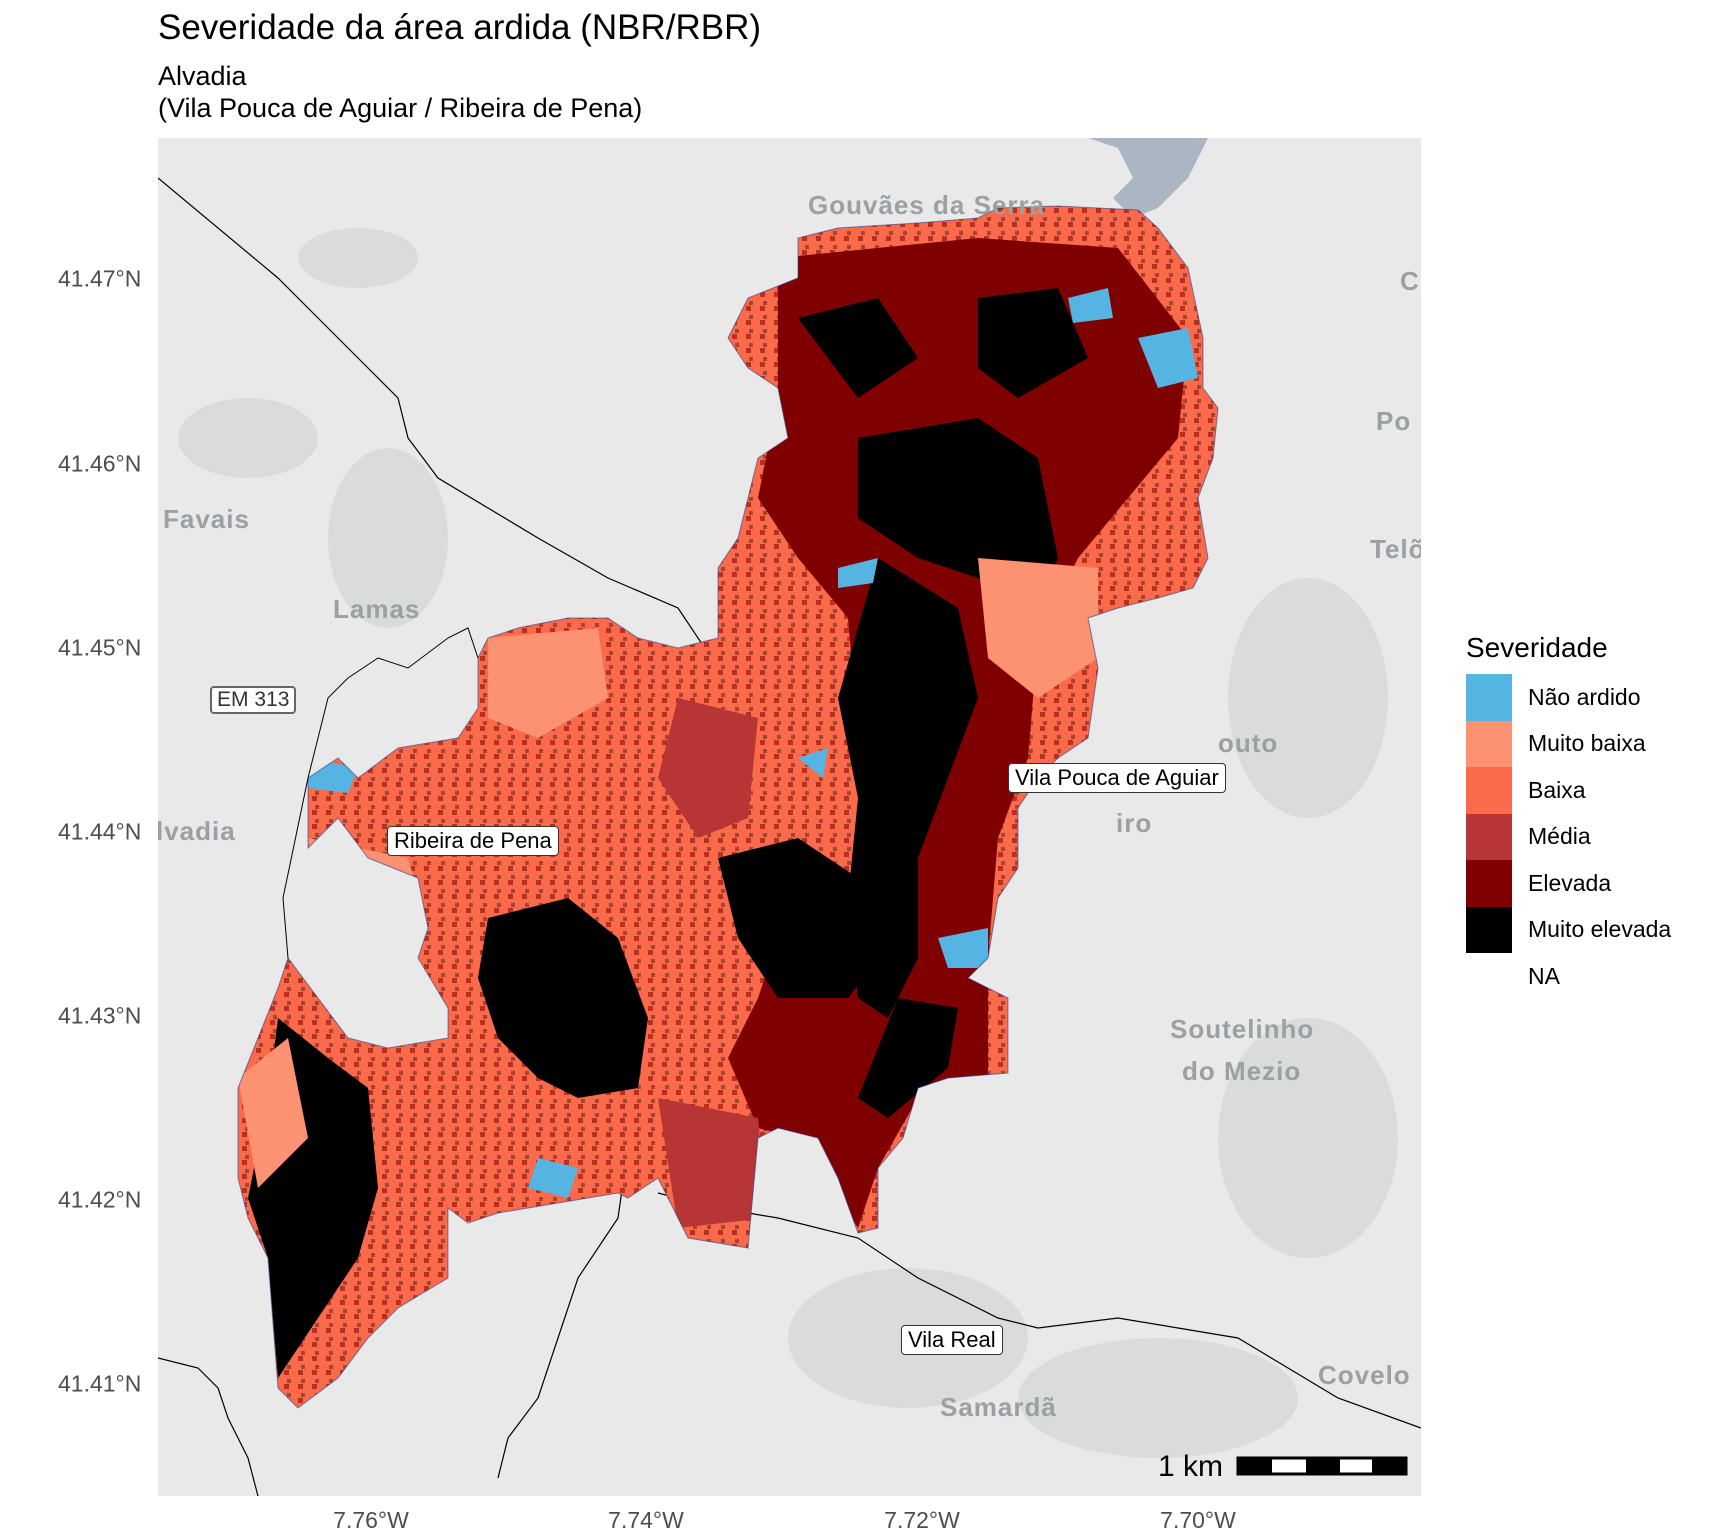 The image size is (1728, 1536). What do you see at coordinates (100, 1015) in the screenshot?
I see `y-tick-label: 41.43°N` at bounding box center [100, 1015].